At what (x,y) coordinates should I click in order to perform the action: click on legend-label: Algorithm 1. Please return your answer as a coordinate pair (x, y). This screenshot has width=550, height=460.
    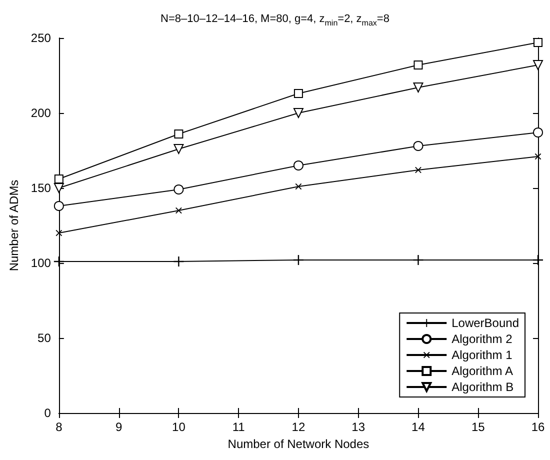
    Looking at the image, I should click on (482, 355).